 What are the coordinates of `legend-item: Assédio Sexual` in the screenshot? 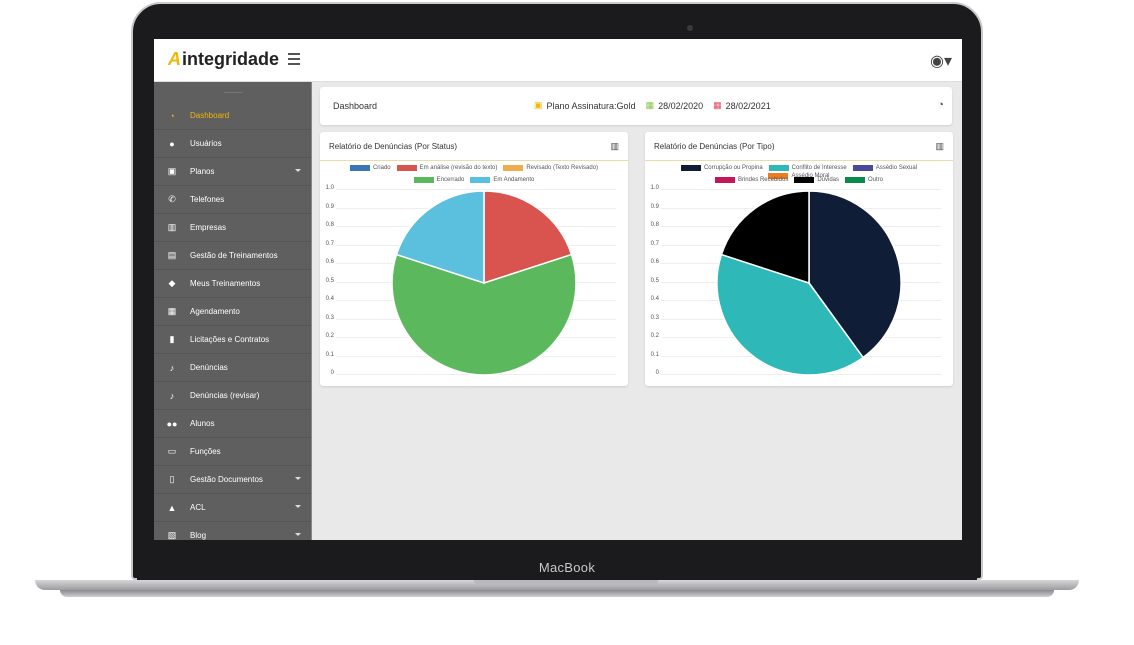 It's located at (885, 168).